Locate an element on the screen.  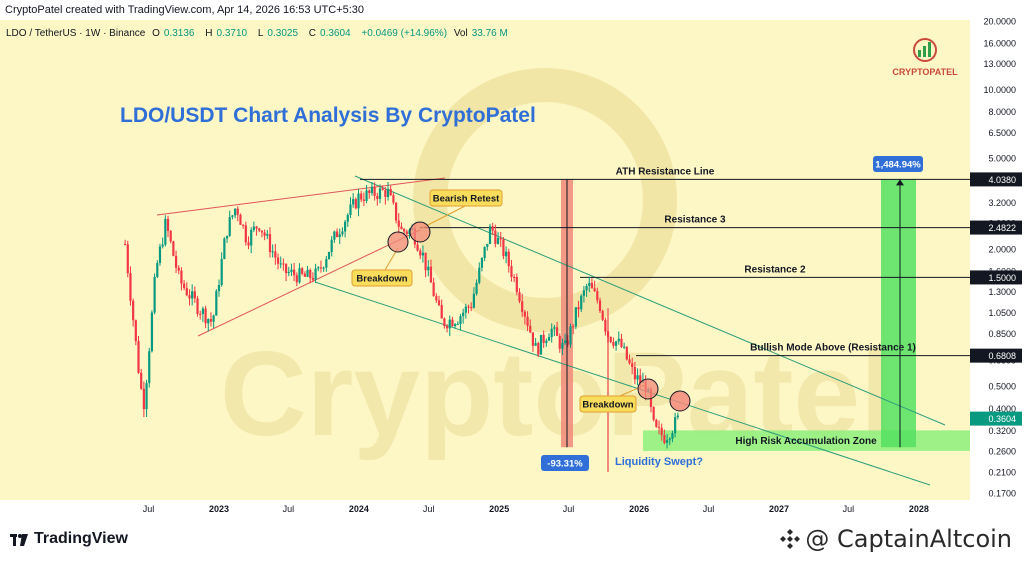
y-tick-label: 0.1700 is located at coordinates (1002, 494).